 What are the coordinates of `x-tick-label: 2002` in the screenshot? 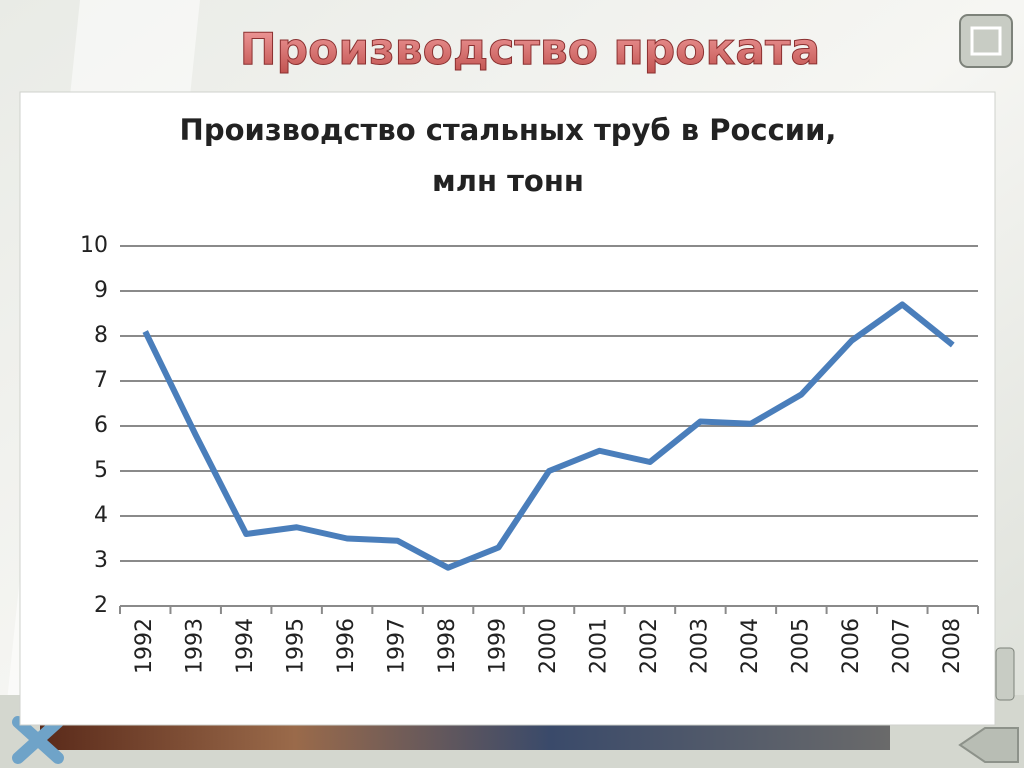 It's located at (649, 646).